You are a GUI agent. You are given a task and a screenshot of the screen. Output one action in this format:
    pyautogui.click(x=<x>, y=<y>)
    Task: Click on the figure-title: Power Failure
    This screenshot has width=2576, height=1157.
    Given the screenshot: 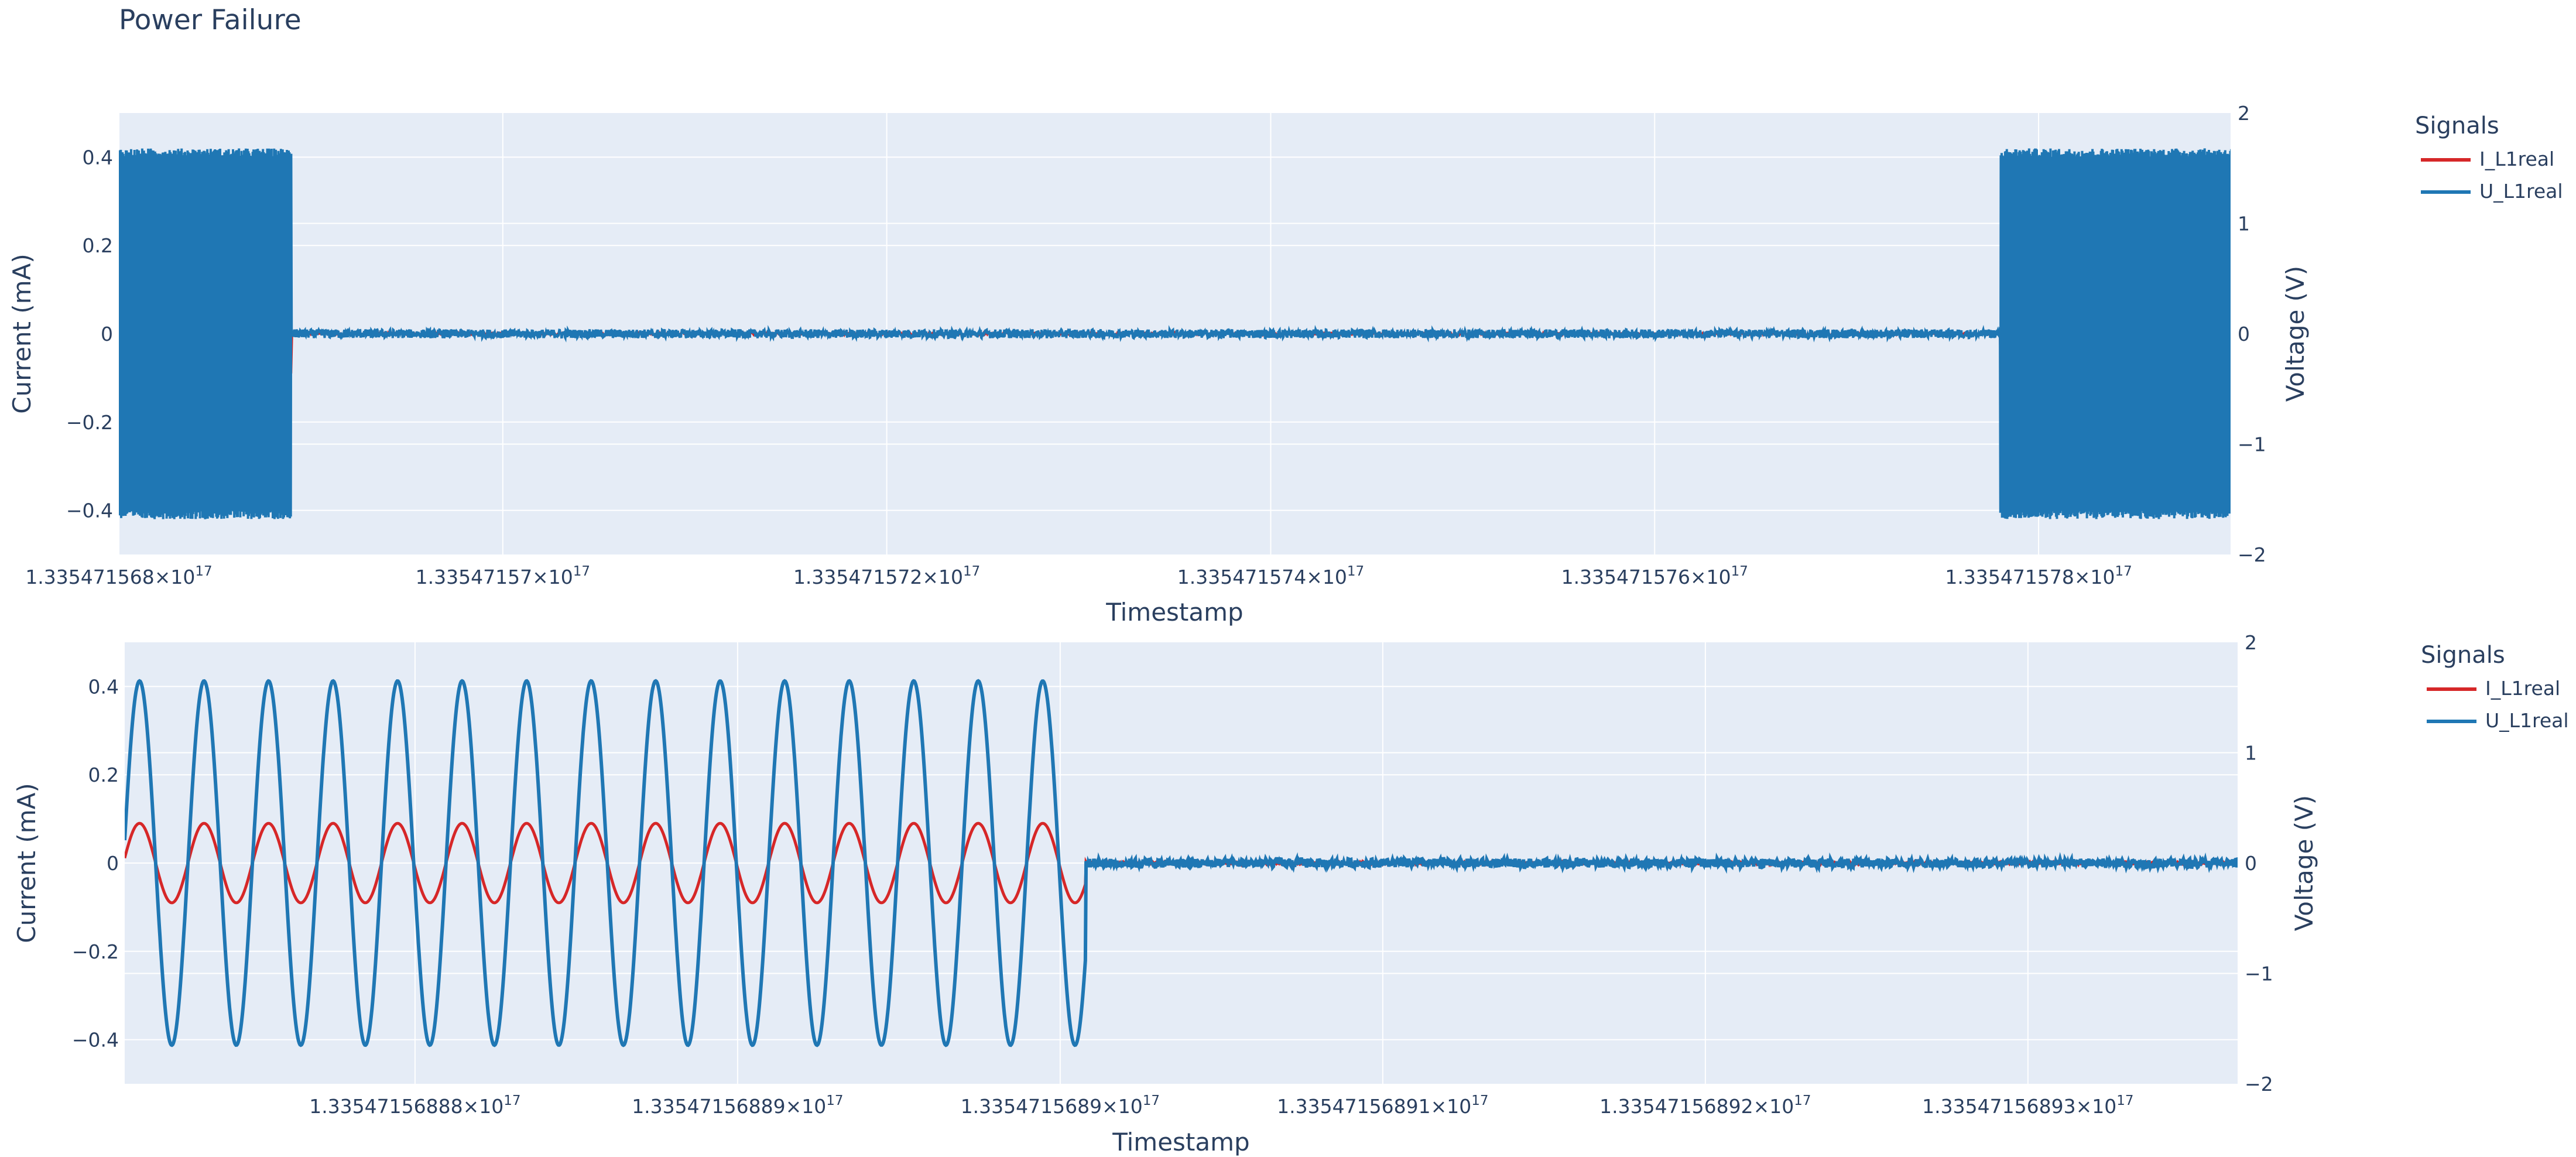 What is the action you would take?
    pyautogui.click(x=210, y=20)
    